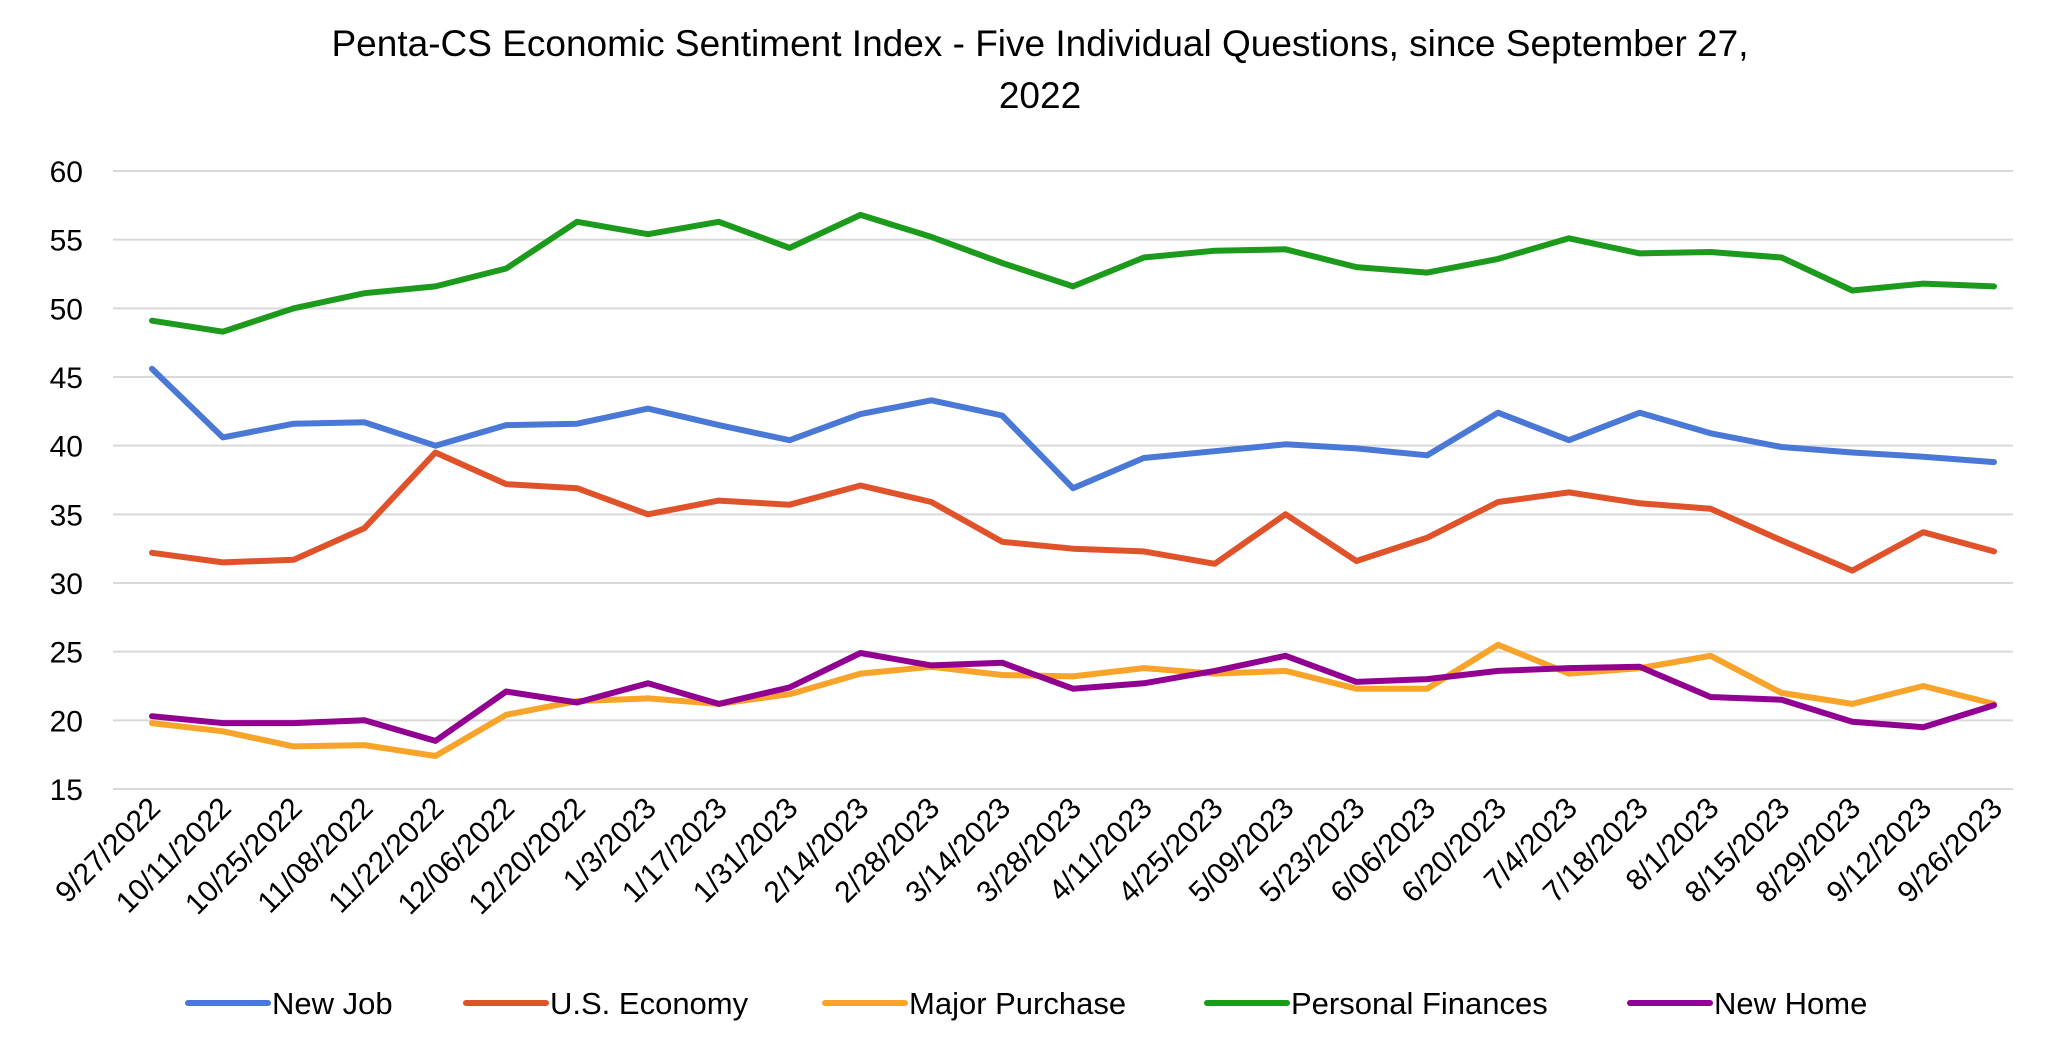 The width and height of the screenshot is (2048, 1047). I want to click on y-tick-label: 55, so click(66, 241).